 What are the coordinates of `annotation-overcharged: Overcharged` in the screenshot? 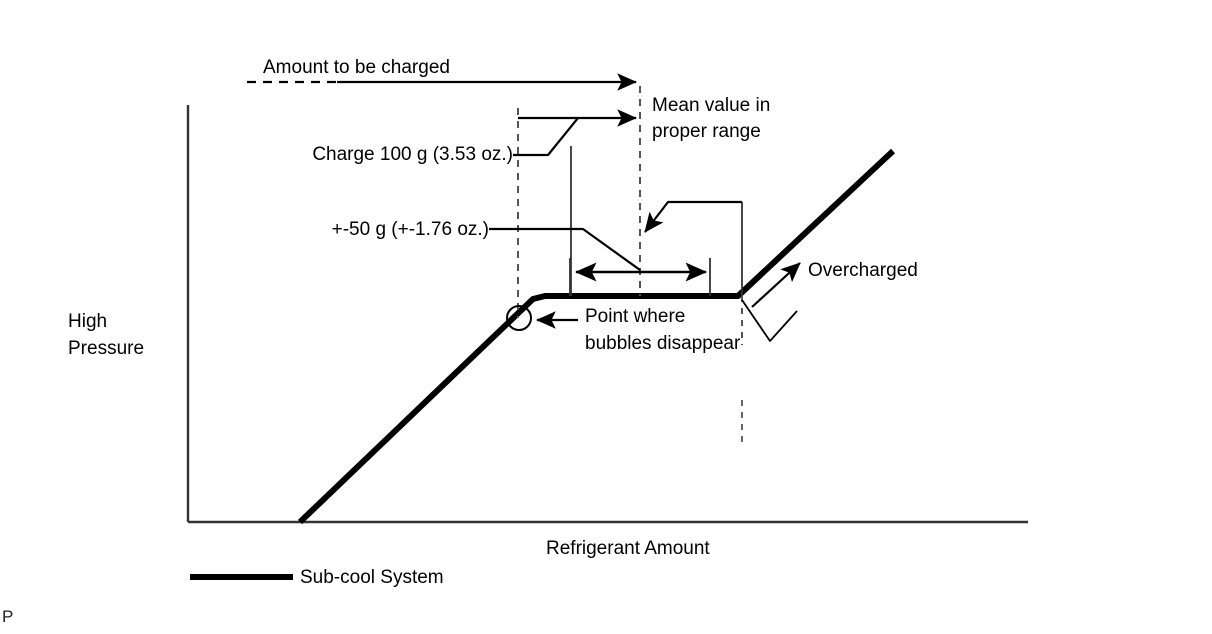 It's located at (863, 270).